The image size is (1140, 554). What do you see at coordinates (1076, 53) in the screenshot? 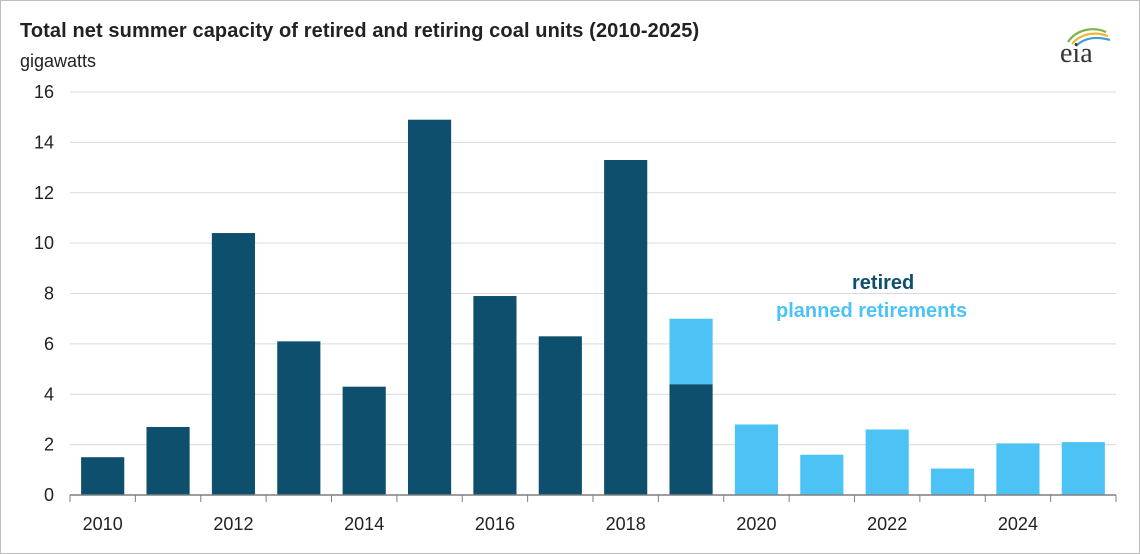
I see `logo-text: eia` at bounding box center [1076, 53].